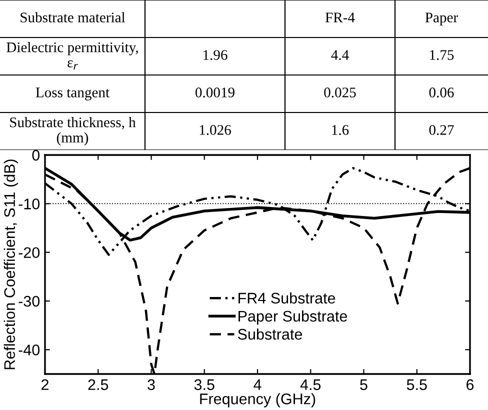  Describe the element at coordinates (29, 252) in the screenshot. I see `y-tick-label: -20` at that location.